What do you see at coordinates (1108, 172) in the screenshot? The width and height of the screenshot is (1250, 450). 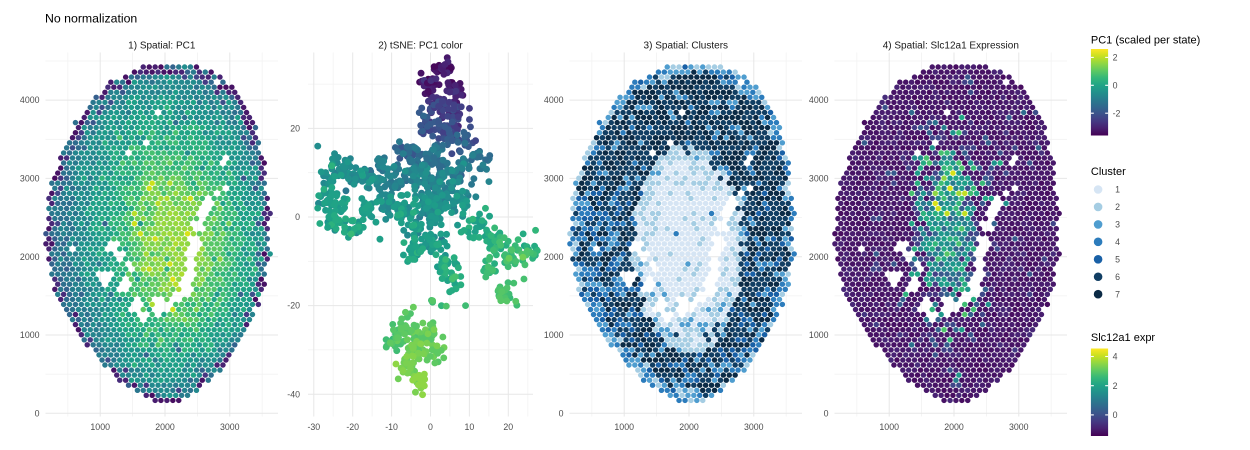 I see `svg-text: Cluster` at bounding box center [1108, 172].